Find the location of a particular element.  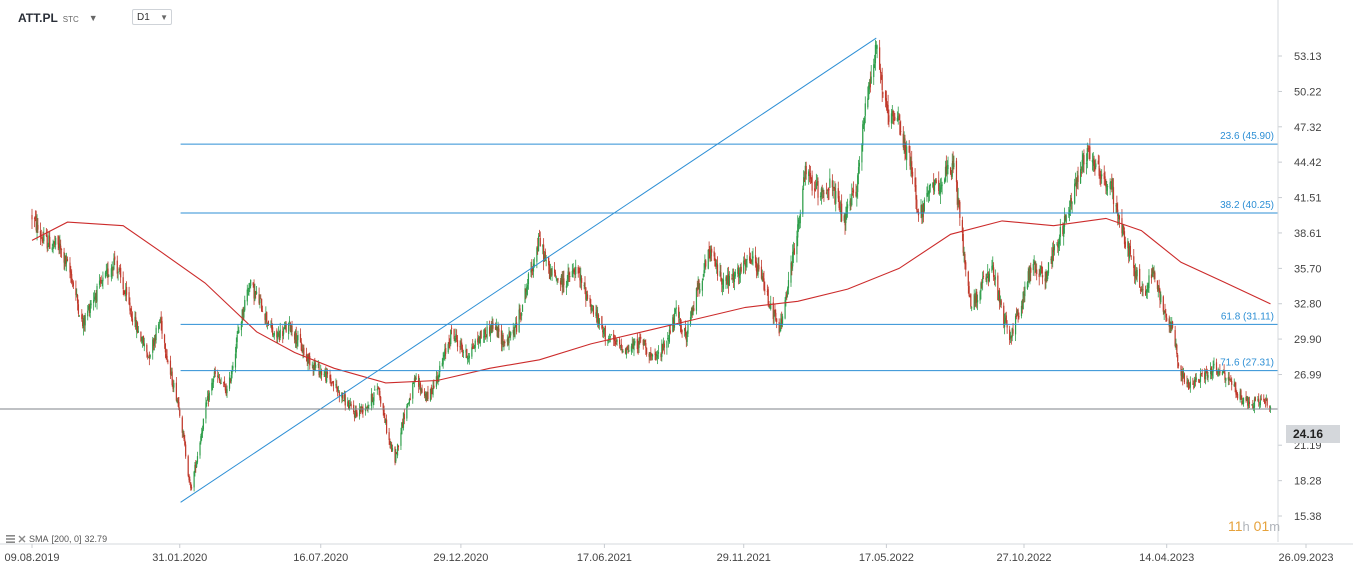

symbol-name: ATT.PL is located at coordinates (38, 18).